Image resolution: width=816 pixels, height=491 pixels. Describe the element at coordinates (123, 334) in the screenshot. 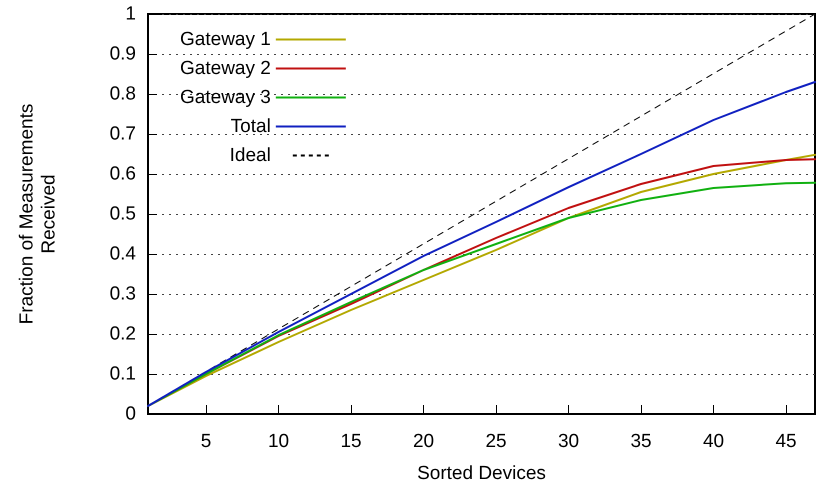

I see `y-tick-label: 0.2` at that location.